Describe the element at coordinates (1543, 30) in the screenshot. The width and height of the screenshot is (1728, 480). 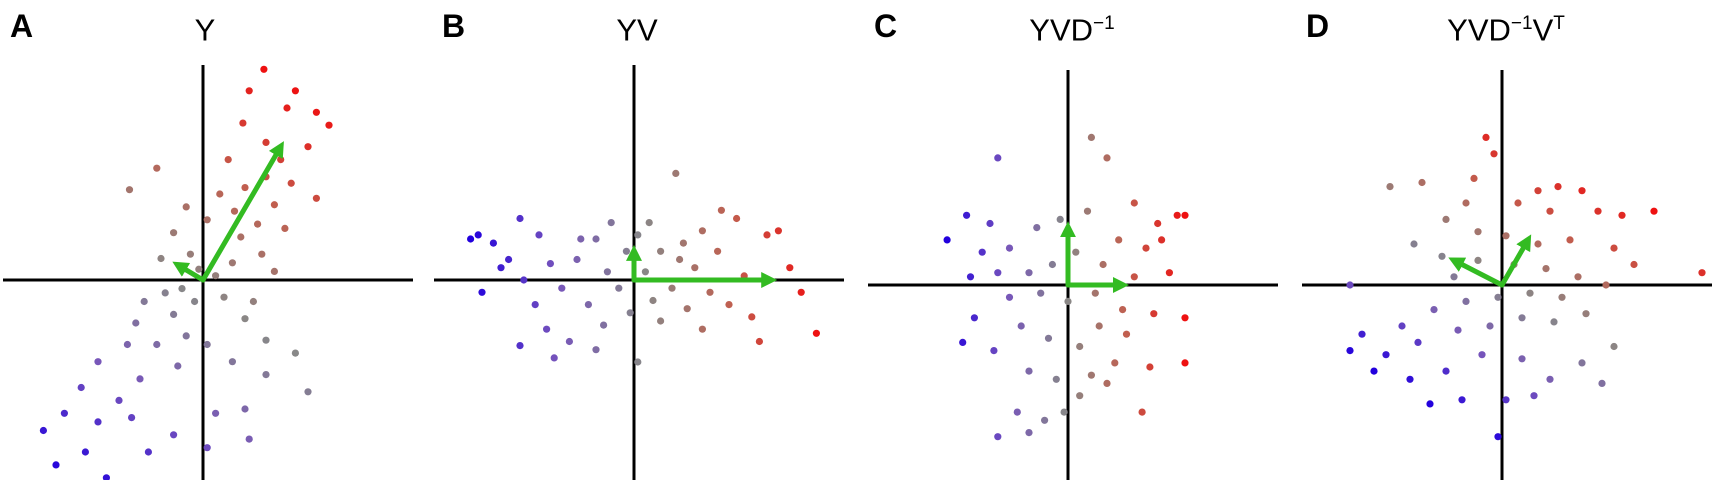
I see `title-mid: V` at that location.